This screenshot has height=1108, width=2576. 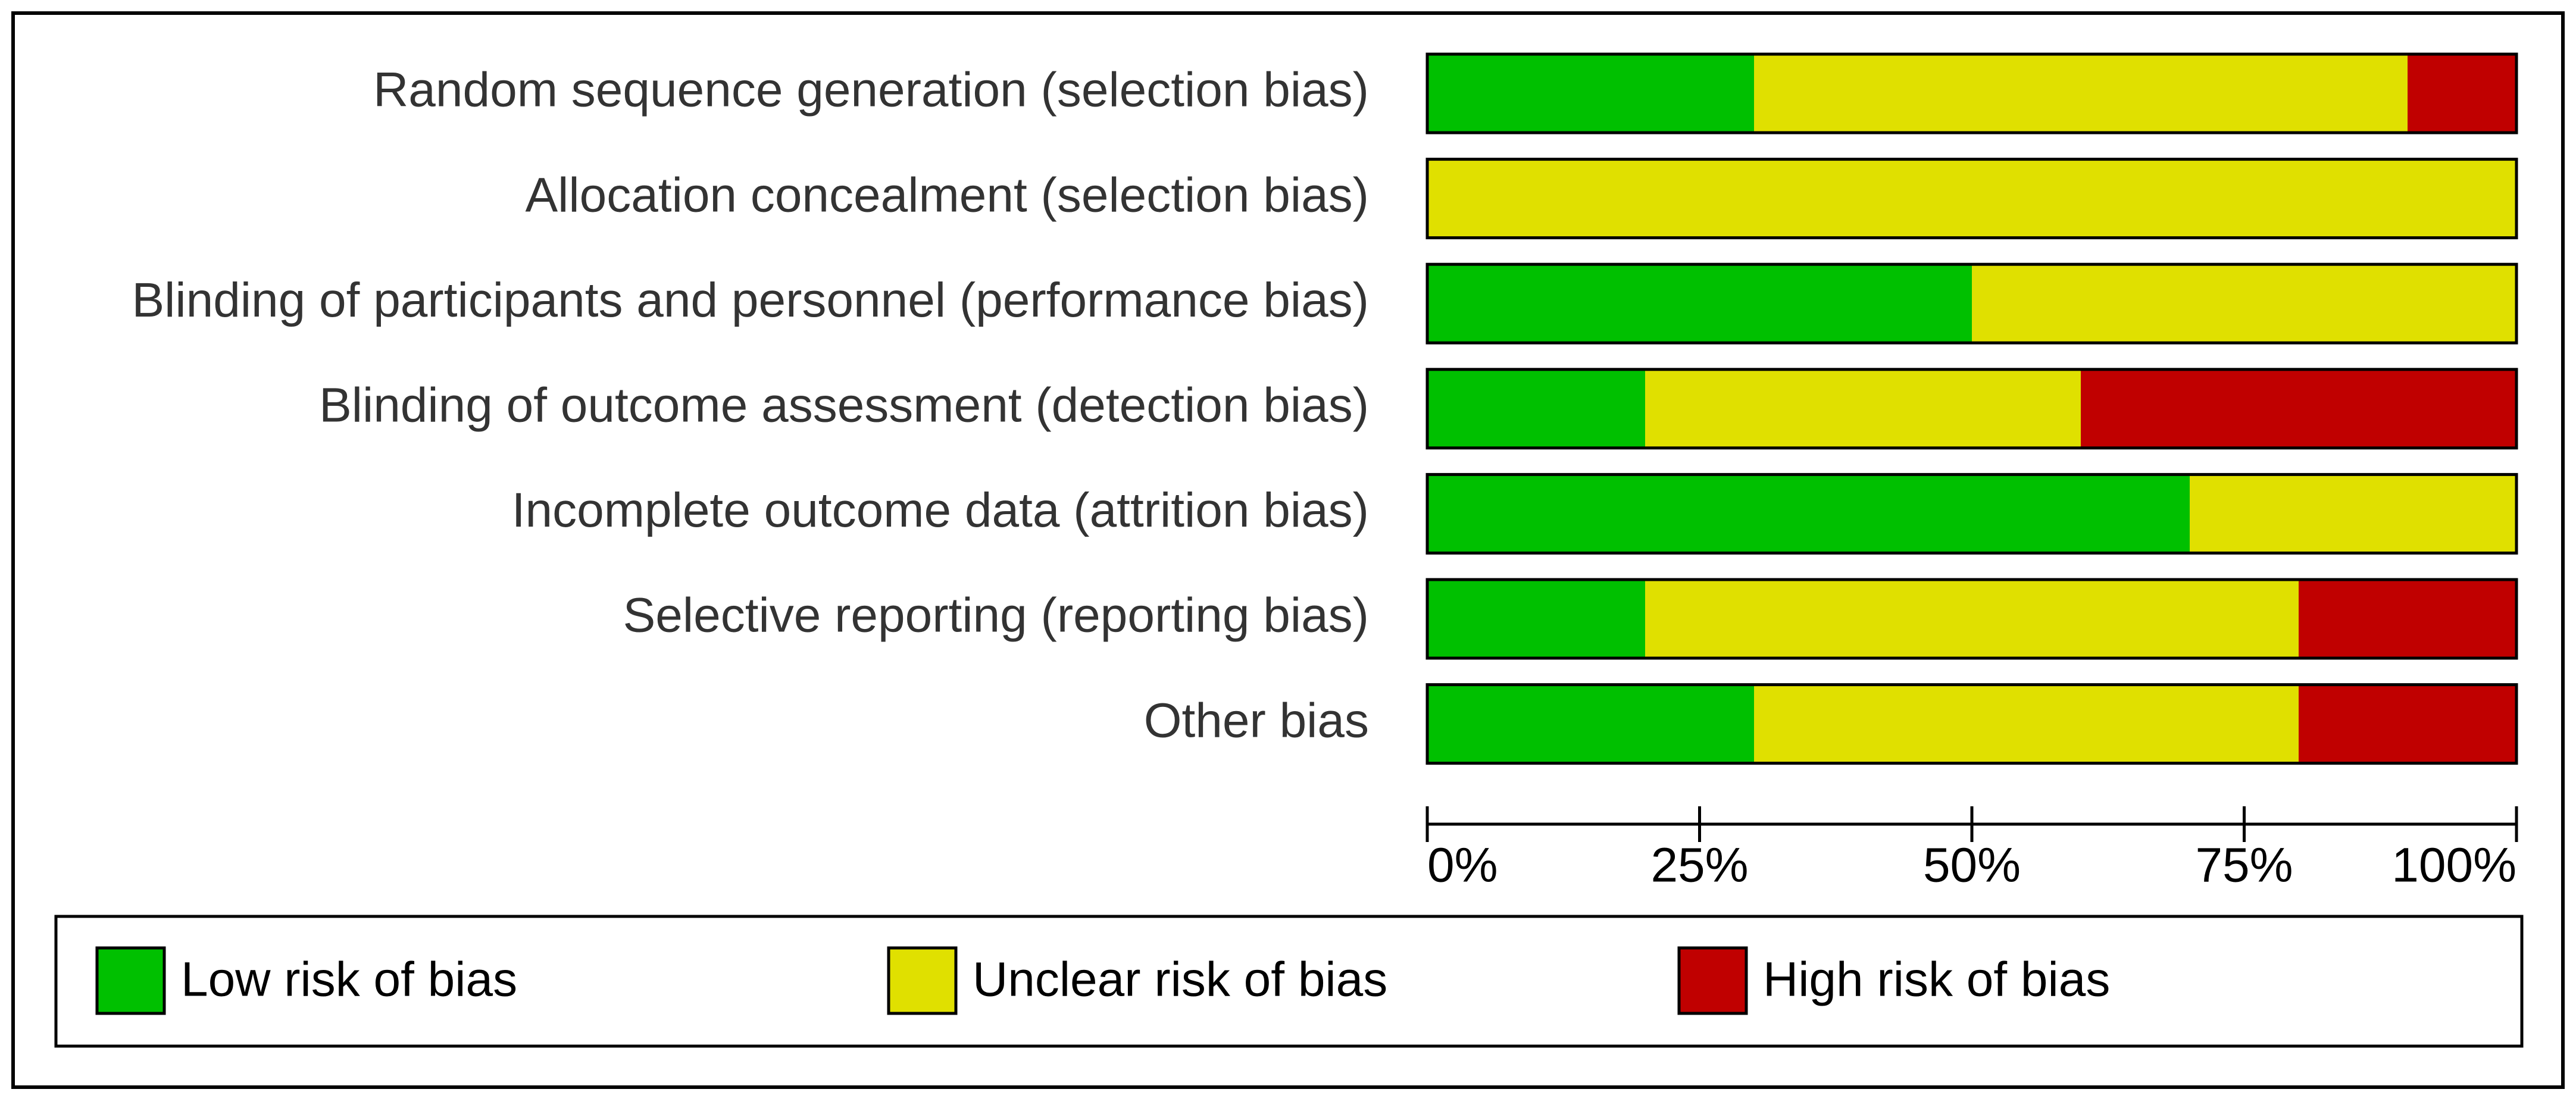 What do you see at coordinates (947, 195) in the screenshot?
I see `category-label: Allocation concealment (selection bias)` at bounding box center [947, 195].